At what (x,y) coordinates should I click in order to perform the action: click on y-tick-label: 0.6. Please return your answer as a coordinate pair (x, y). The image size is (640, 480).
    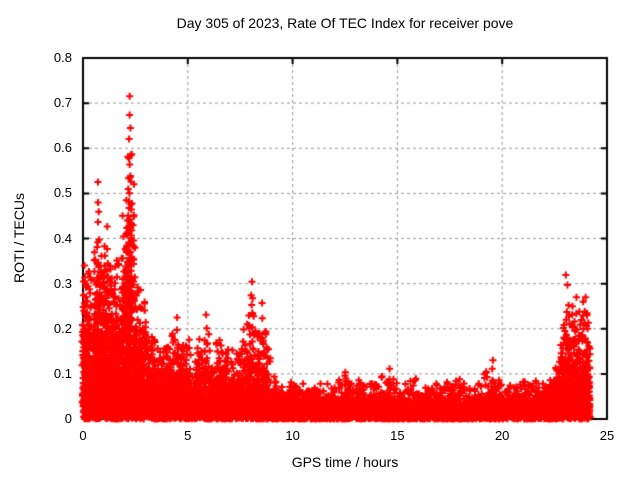
    Looking at the image, I should click on (62, 148).